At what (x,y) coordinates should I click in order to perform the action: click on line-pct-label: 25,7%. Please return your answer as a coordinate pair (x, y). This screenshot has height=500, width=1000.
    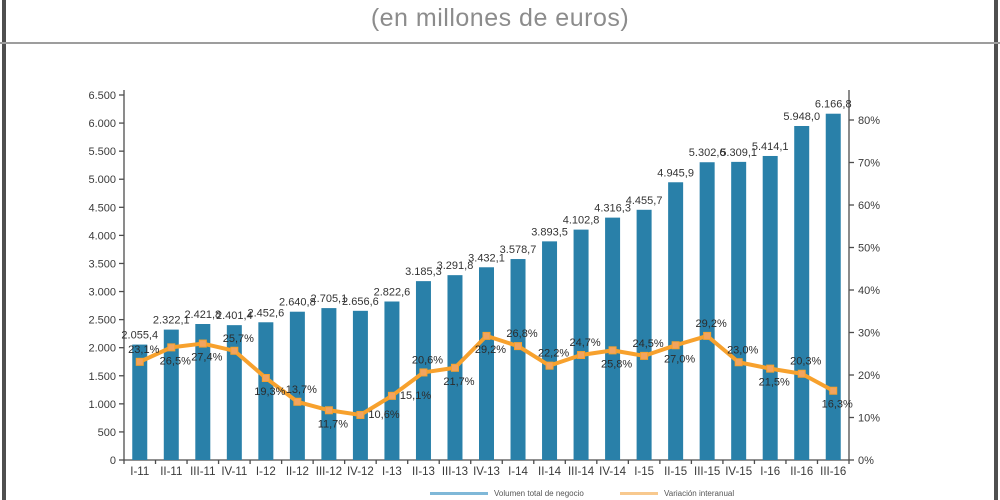
    Looking at the image, I should click on (238, 339).